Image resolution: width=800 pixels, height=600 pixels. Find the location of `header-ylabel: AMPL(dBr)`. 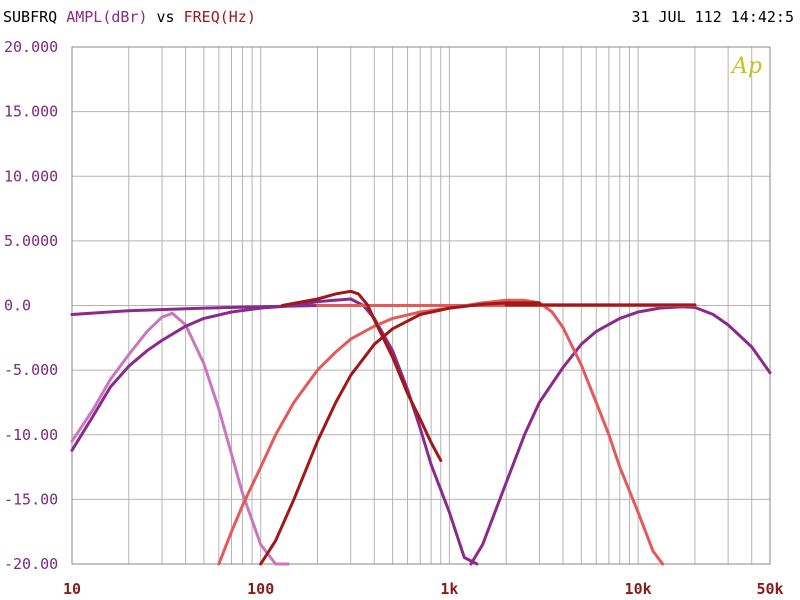

header-ylabel: AMPL(dBr) is located at coordinates (107, 17).